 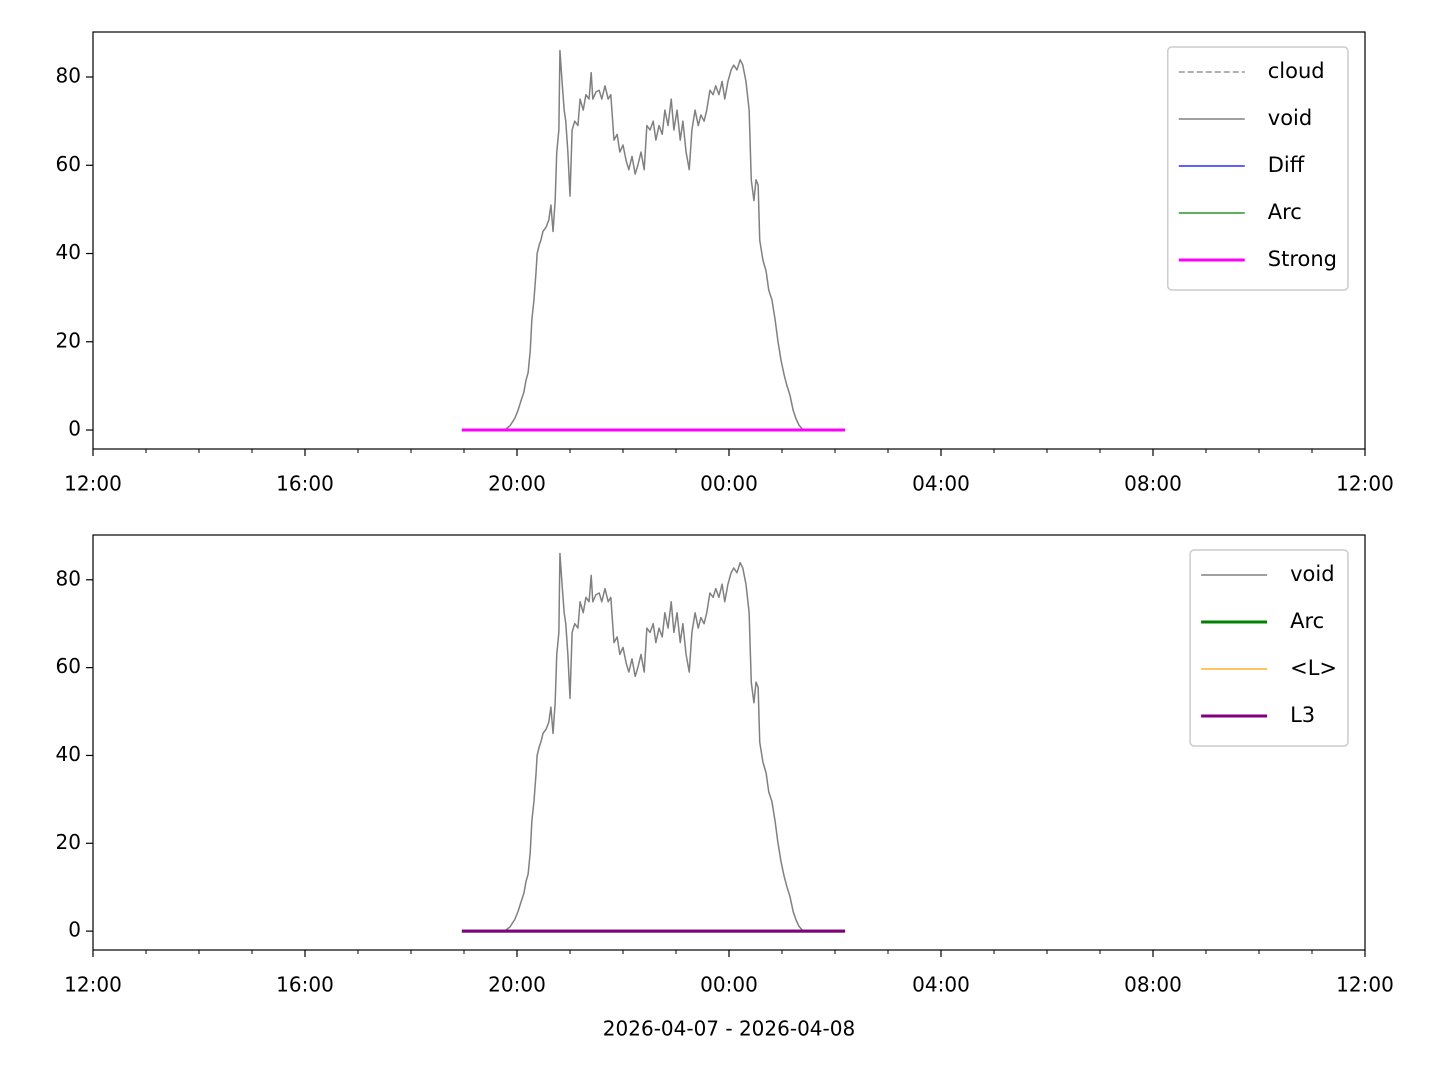 I want to click on legend-label: Strong, so click(x=1302, y=259).